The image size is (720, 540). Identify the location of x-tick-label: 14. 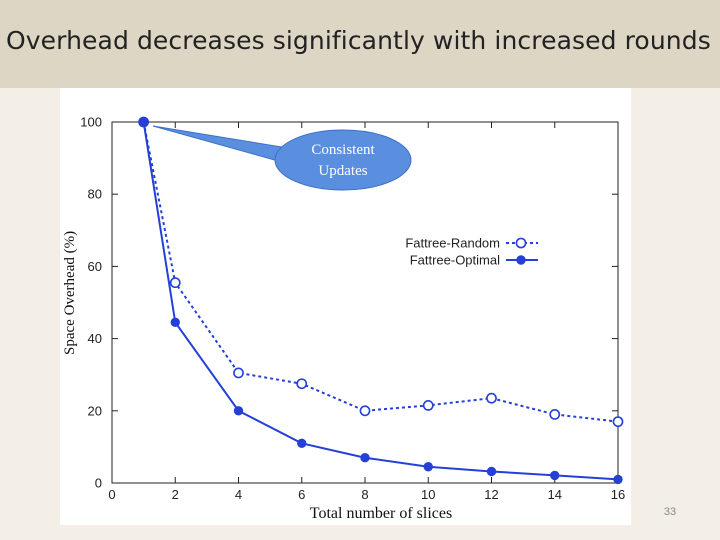
(555, 494).